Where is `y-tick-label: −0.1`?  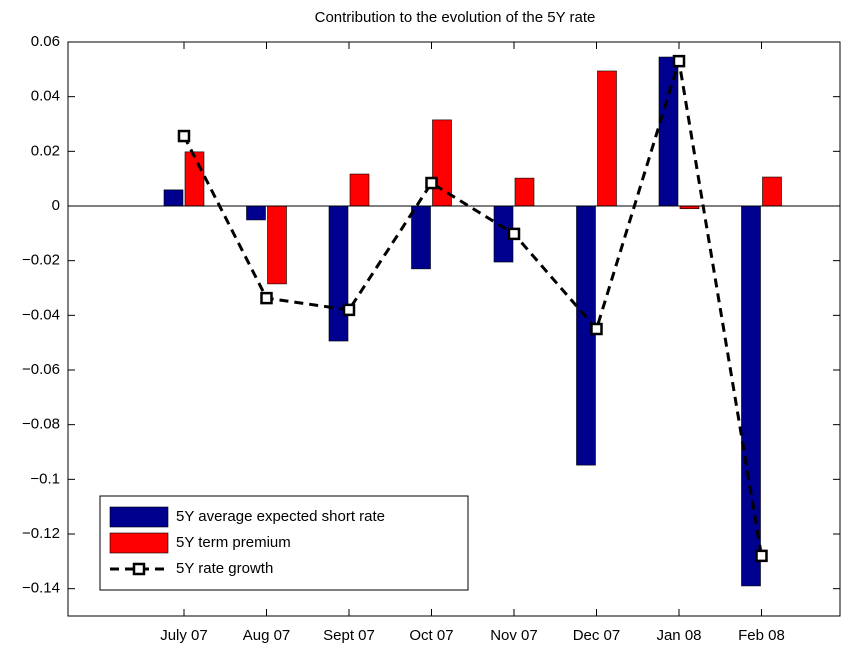
y-tick-label: −0.1 is located at coordinates (45, 478).